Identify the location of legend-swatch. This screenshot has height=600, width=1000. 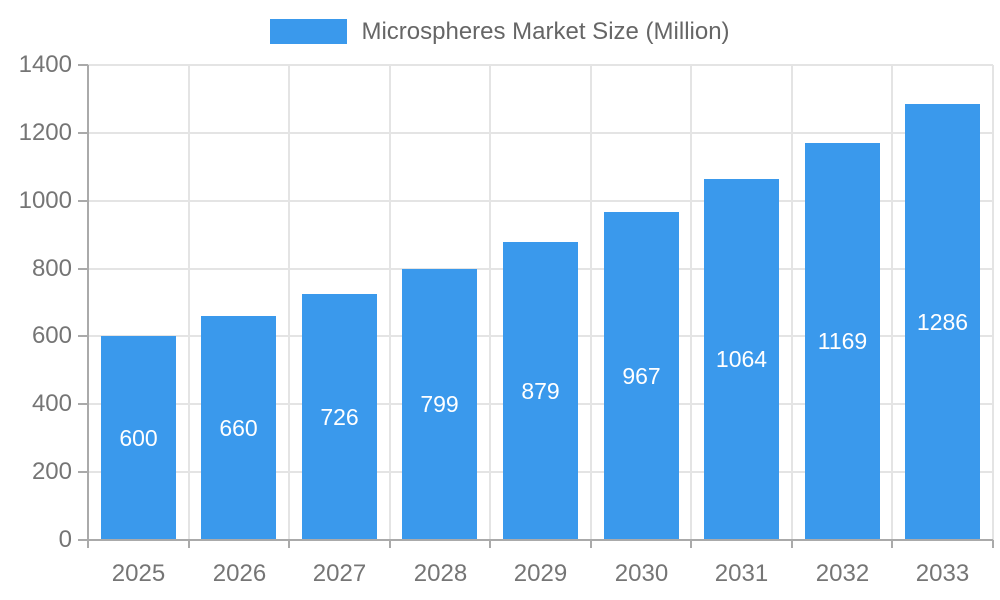
(309, 31).